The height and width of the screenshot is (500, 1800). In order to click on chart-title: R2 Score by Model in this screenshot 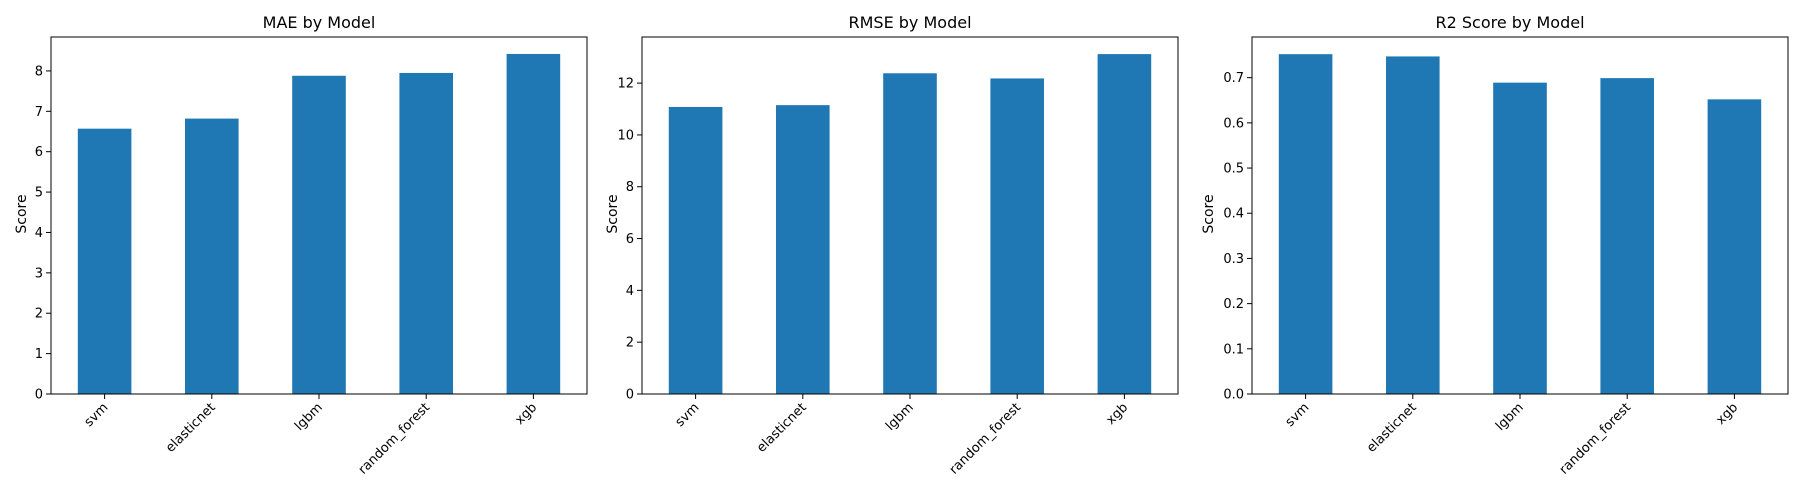, I will do `click(1509, 22)`.